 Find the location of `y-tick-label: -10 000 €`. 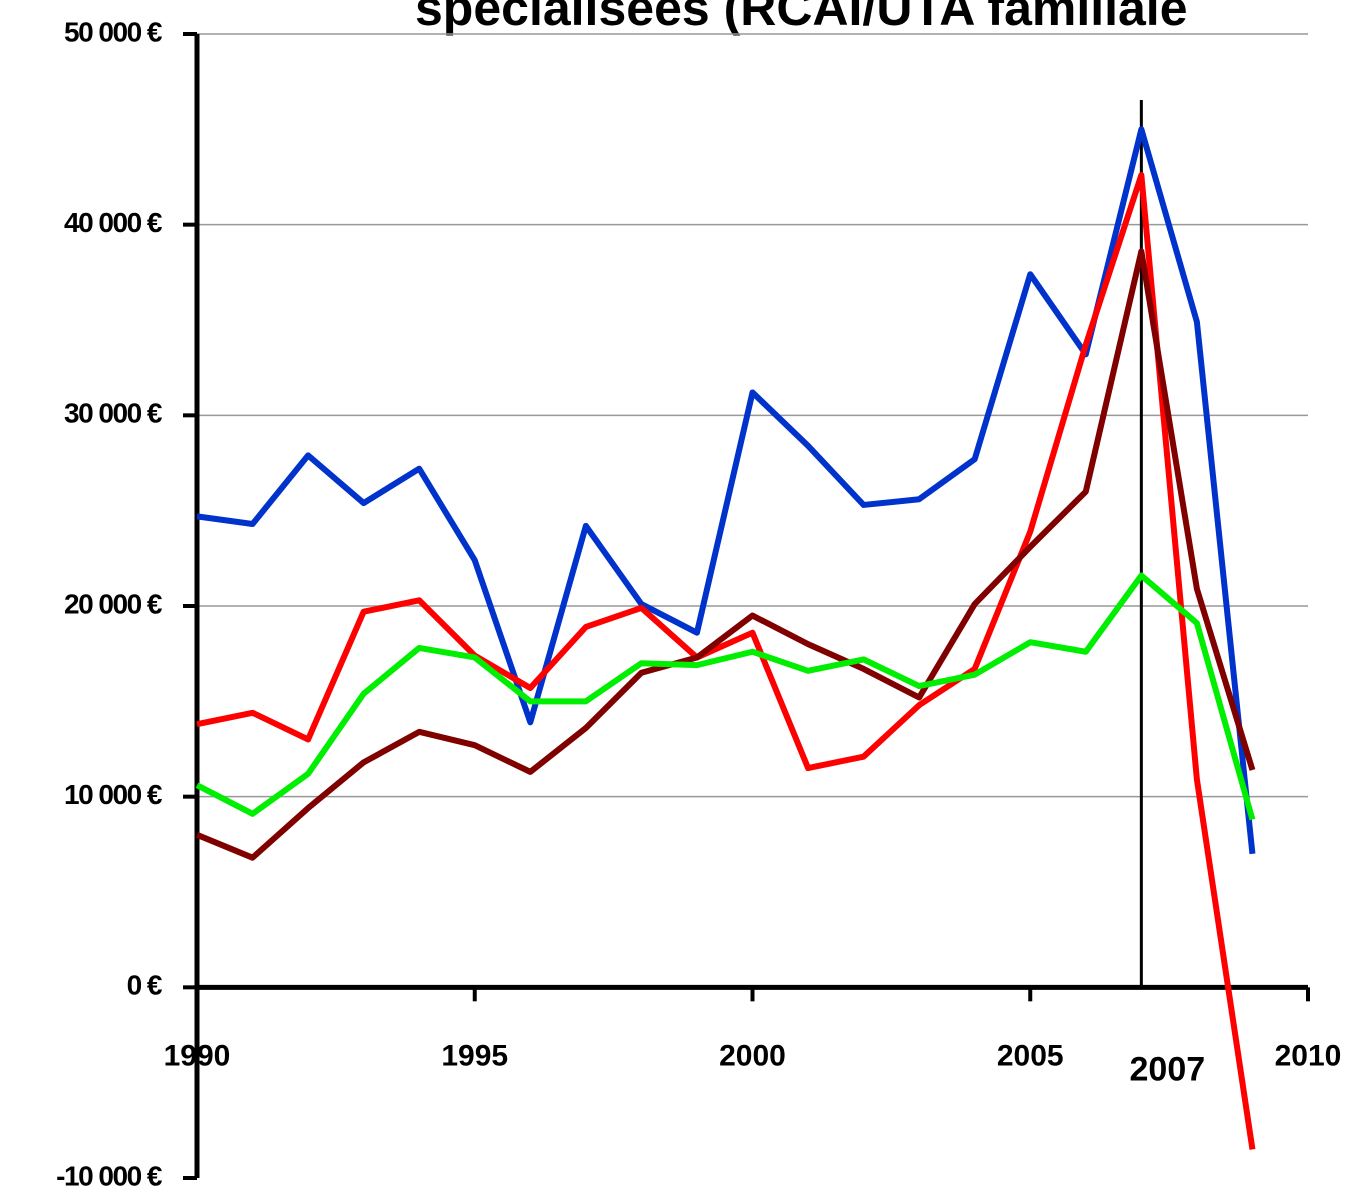

y-tick-label: -10 000 € is located at coordinates (109, 1175).